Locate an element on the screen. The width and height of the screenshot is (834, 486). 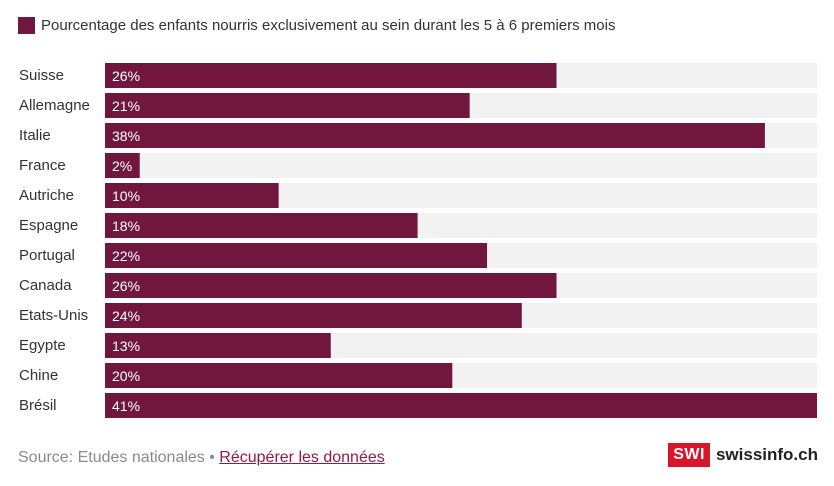
source-text: Source: Etudes nationales • is located at coordinates (116, 457).